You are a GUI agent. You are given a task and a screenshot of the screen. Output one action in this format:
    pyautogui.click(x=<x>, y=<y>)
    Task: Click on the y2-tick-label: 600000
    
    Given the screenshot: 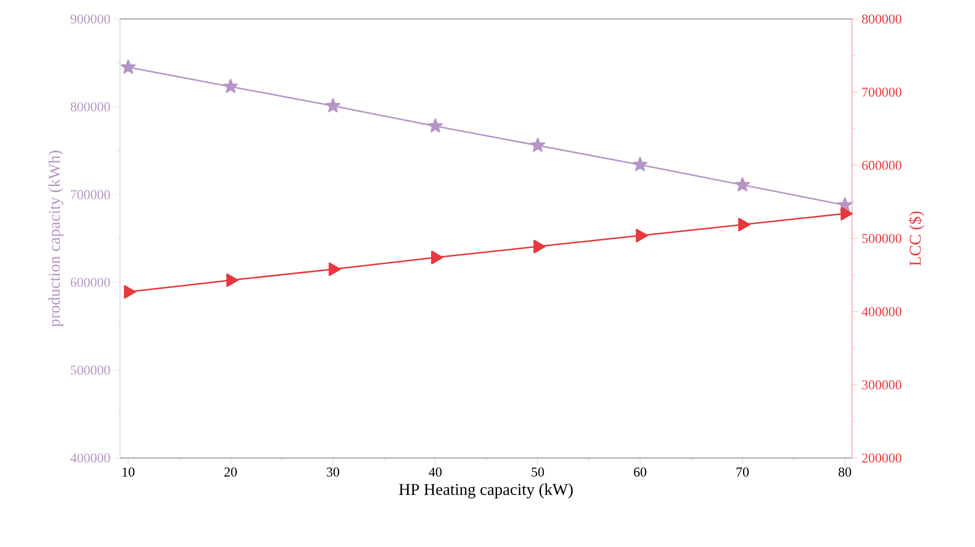 What is the action you would take?
    pyautogui.click(x=882, y=165)
    